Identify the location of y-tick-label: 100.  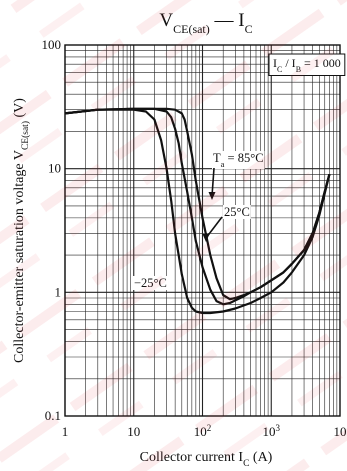
(52, 44).